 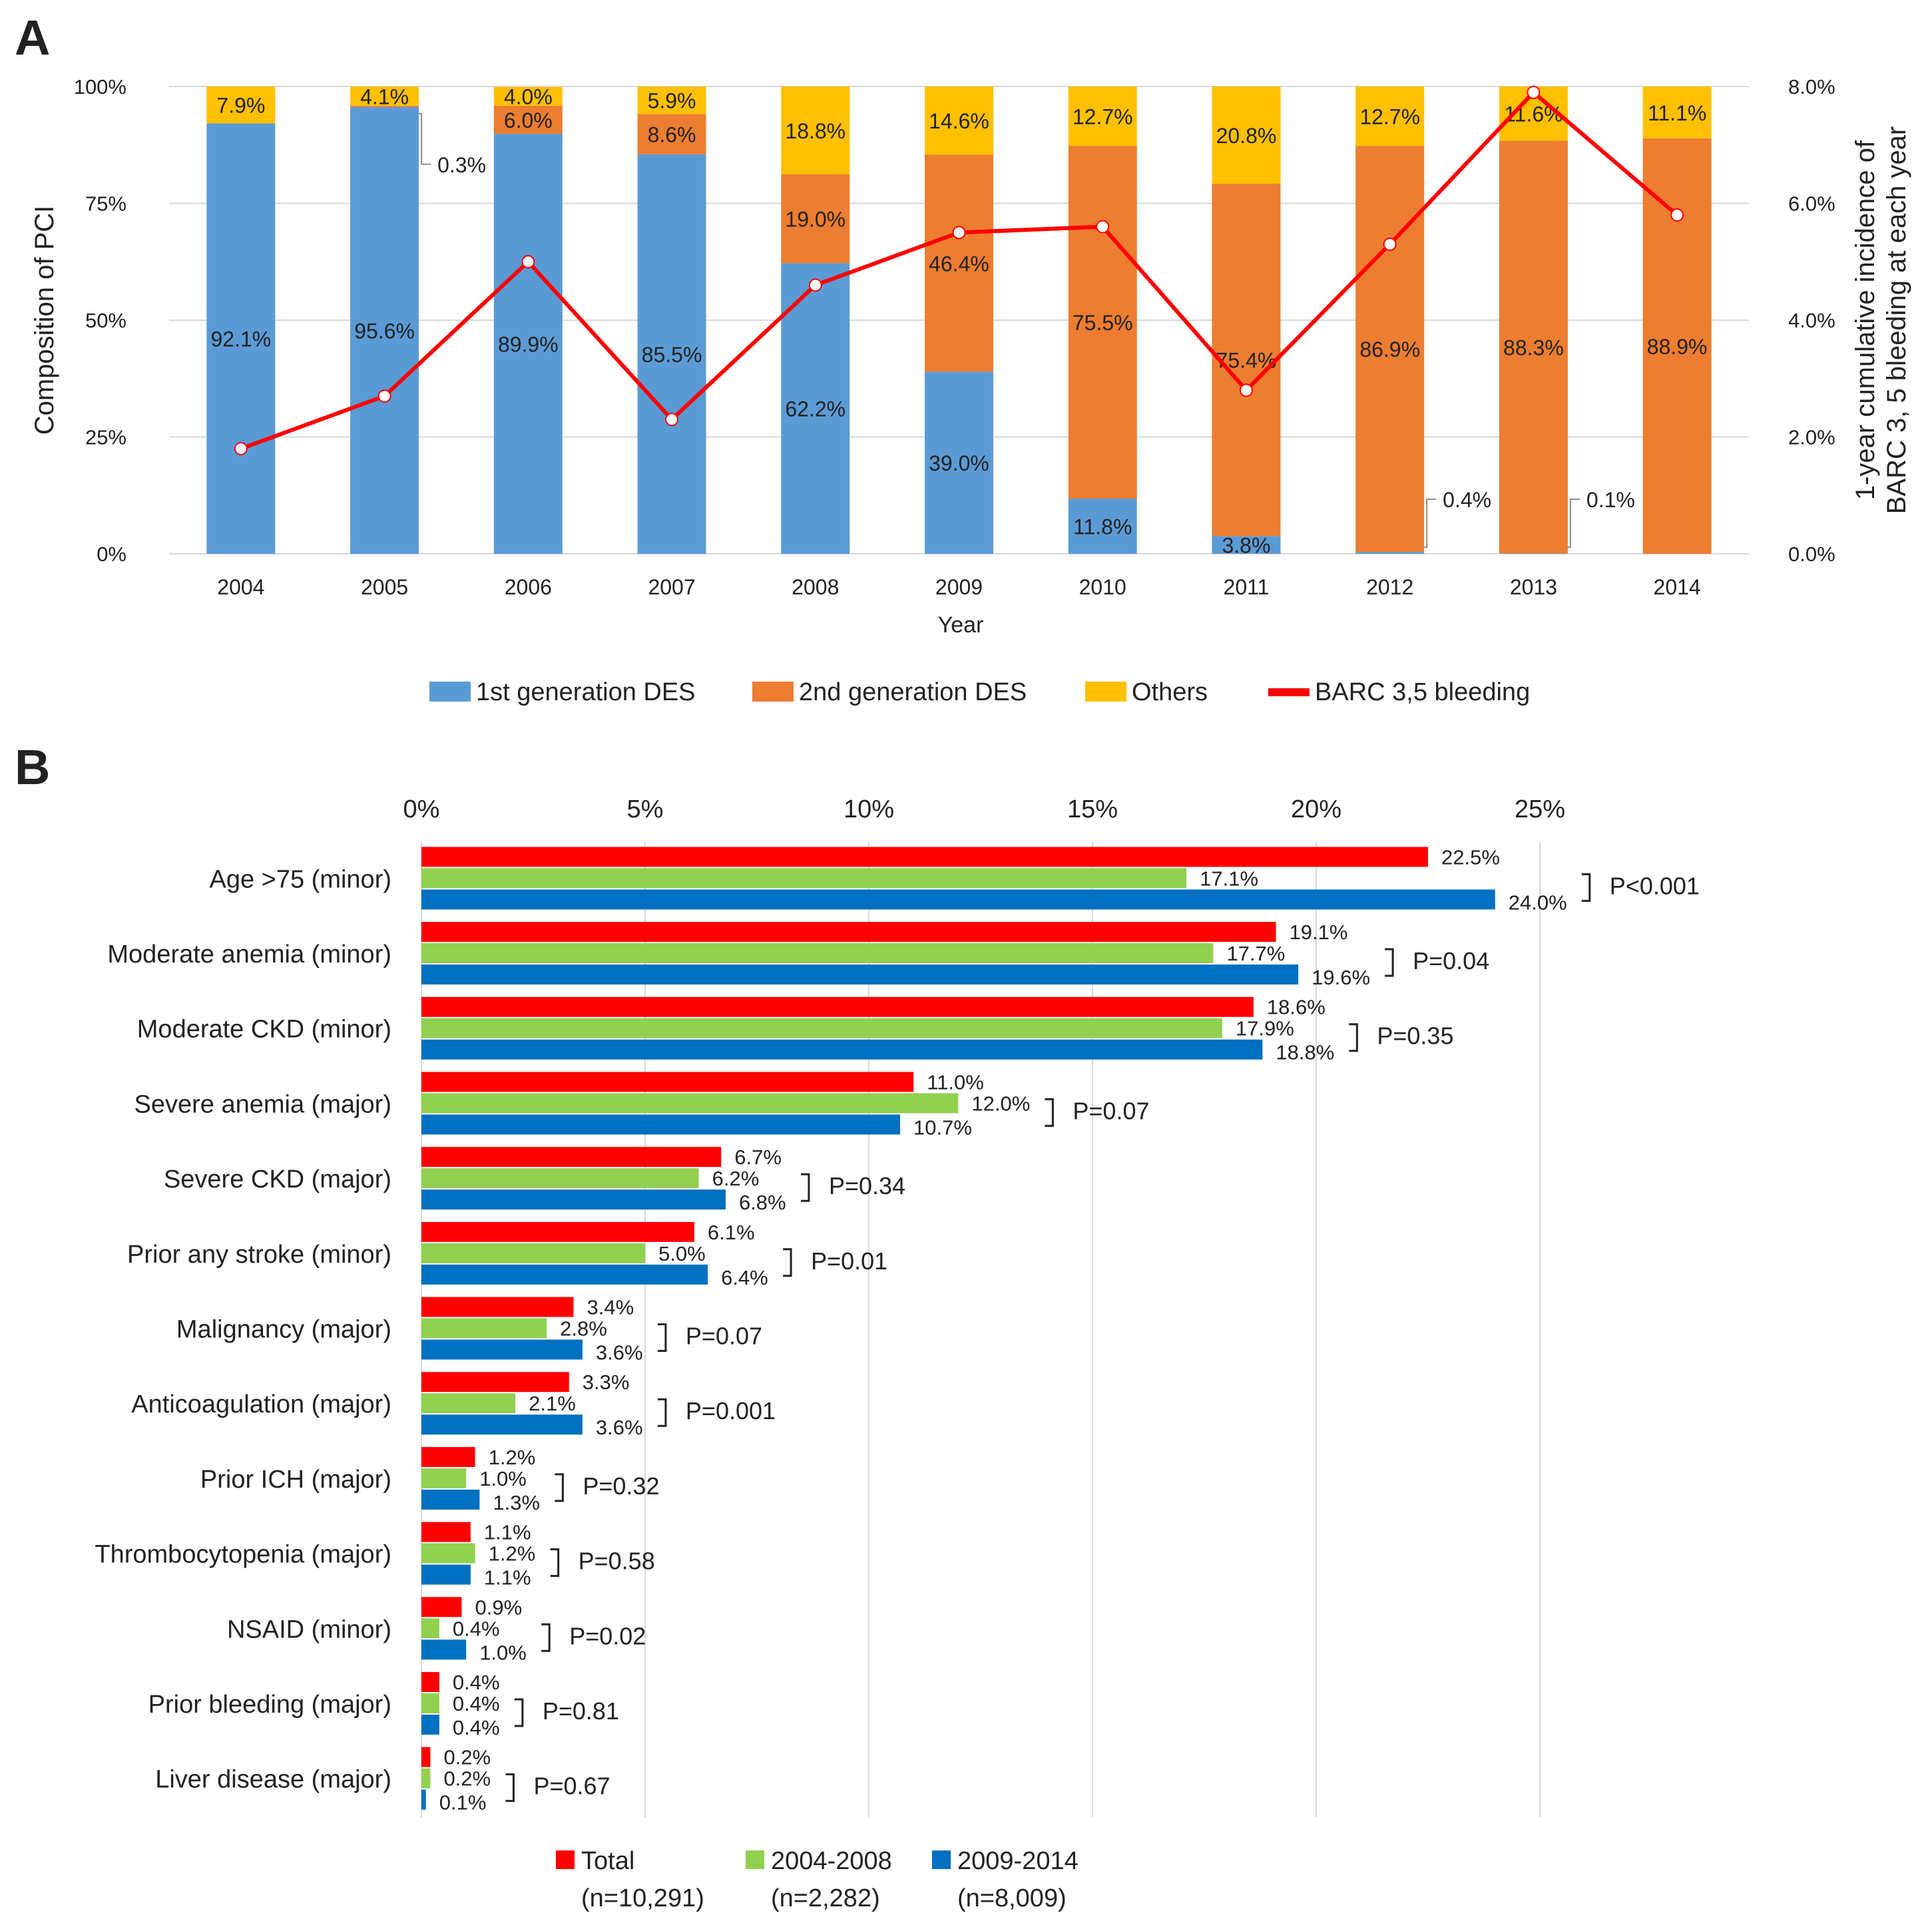 What do you see at coordinates (1247, 587) in the screenshot?
I see `x-tick-label: 2011` at bounding box center [1247, 587].